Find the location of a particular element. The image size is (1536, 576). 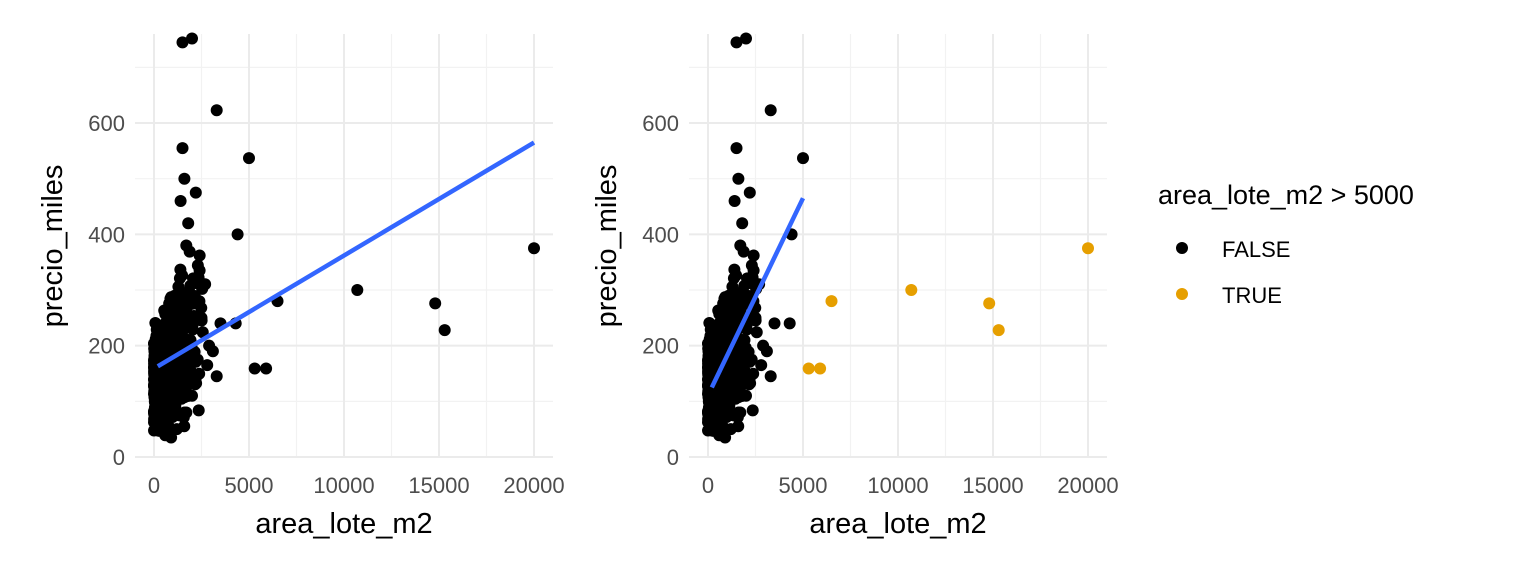

legend-key-false is located at coordinates (1182, 248).